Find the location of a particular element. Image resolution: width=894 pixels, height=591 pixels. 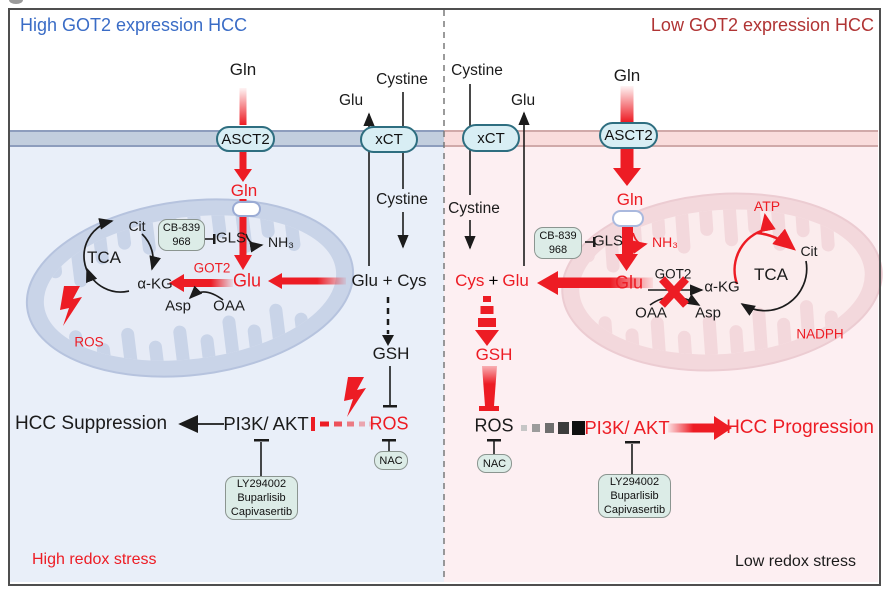

ros-mito-label-left: ROS is located at coordinates (89, 342).